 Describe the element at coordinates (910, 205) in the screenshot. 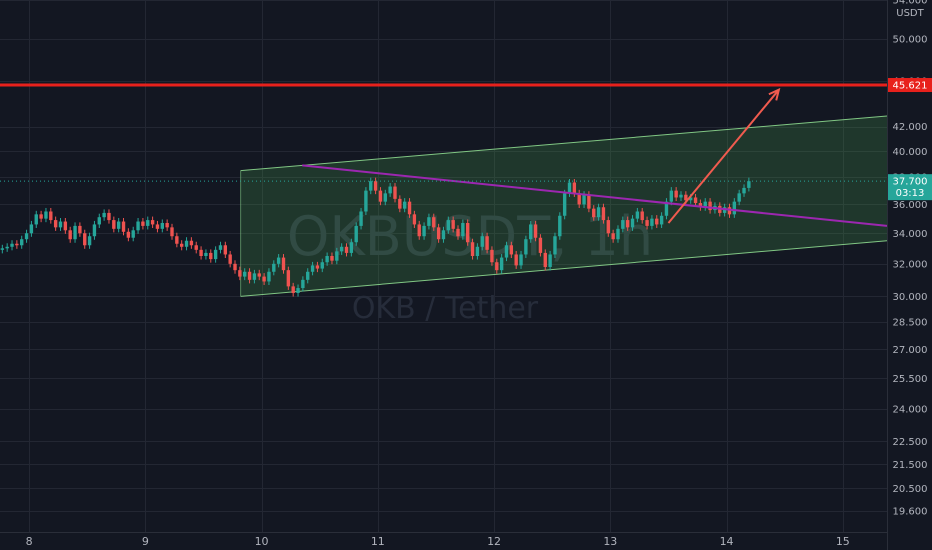

I see `price-tick-label: 36.000` at that location.